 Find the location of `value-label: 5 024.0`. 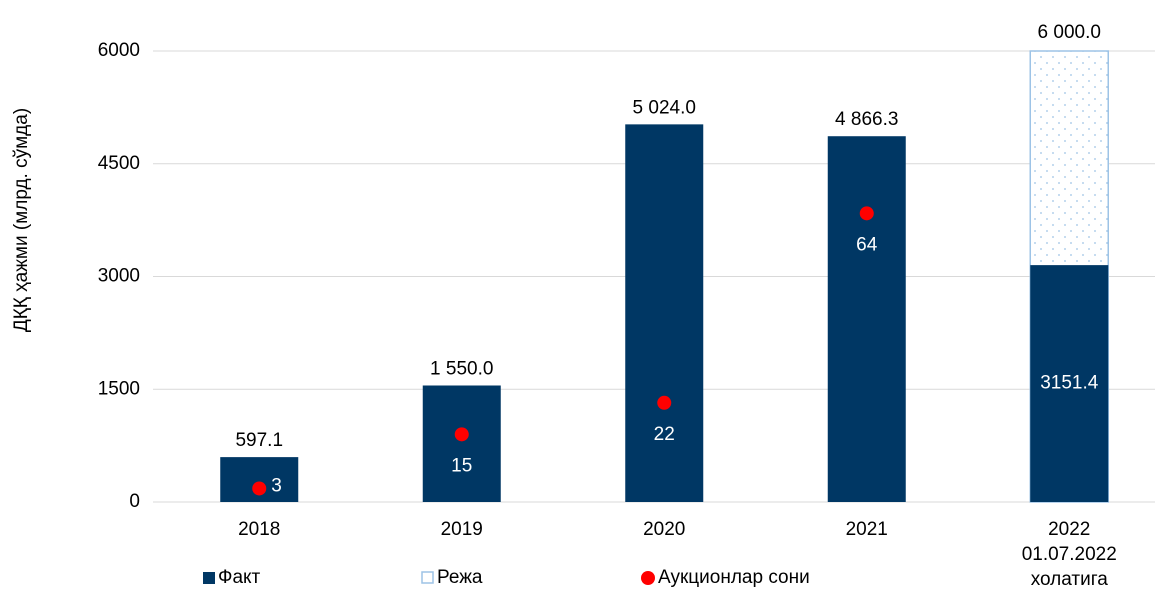

value-label: 5 024.0 is located at coordinates (664, 107).